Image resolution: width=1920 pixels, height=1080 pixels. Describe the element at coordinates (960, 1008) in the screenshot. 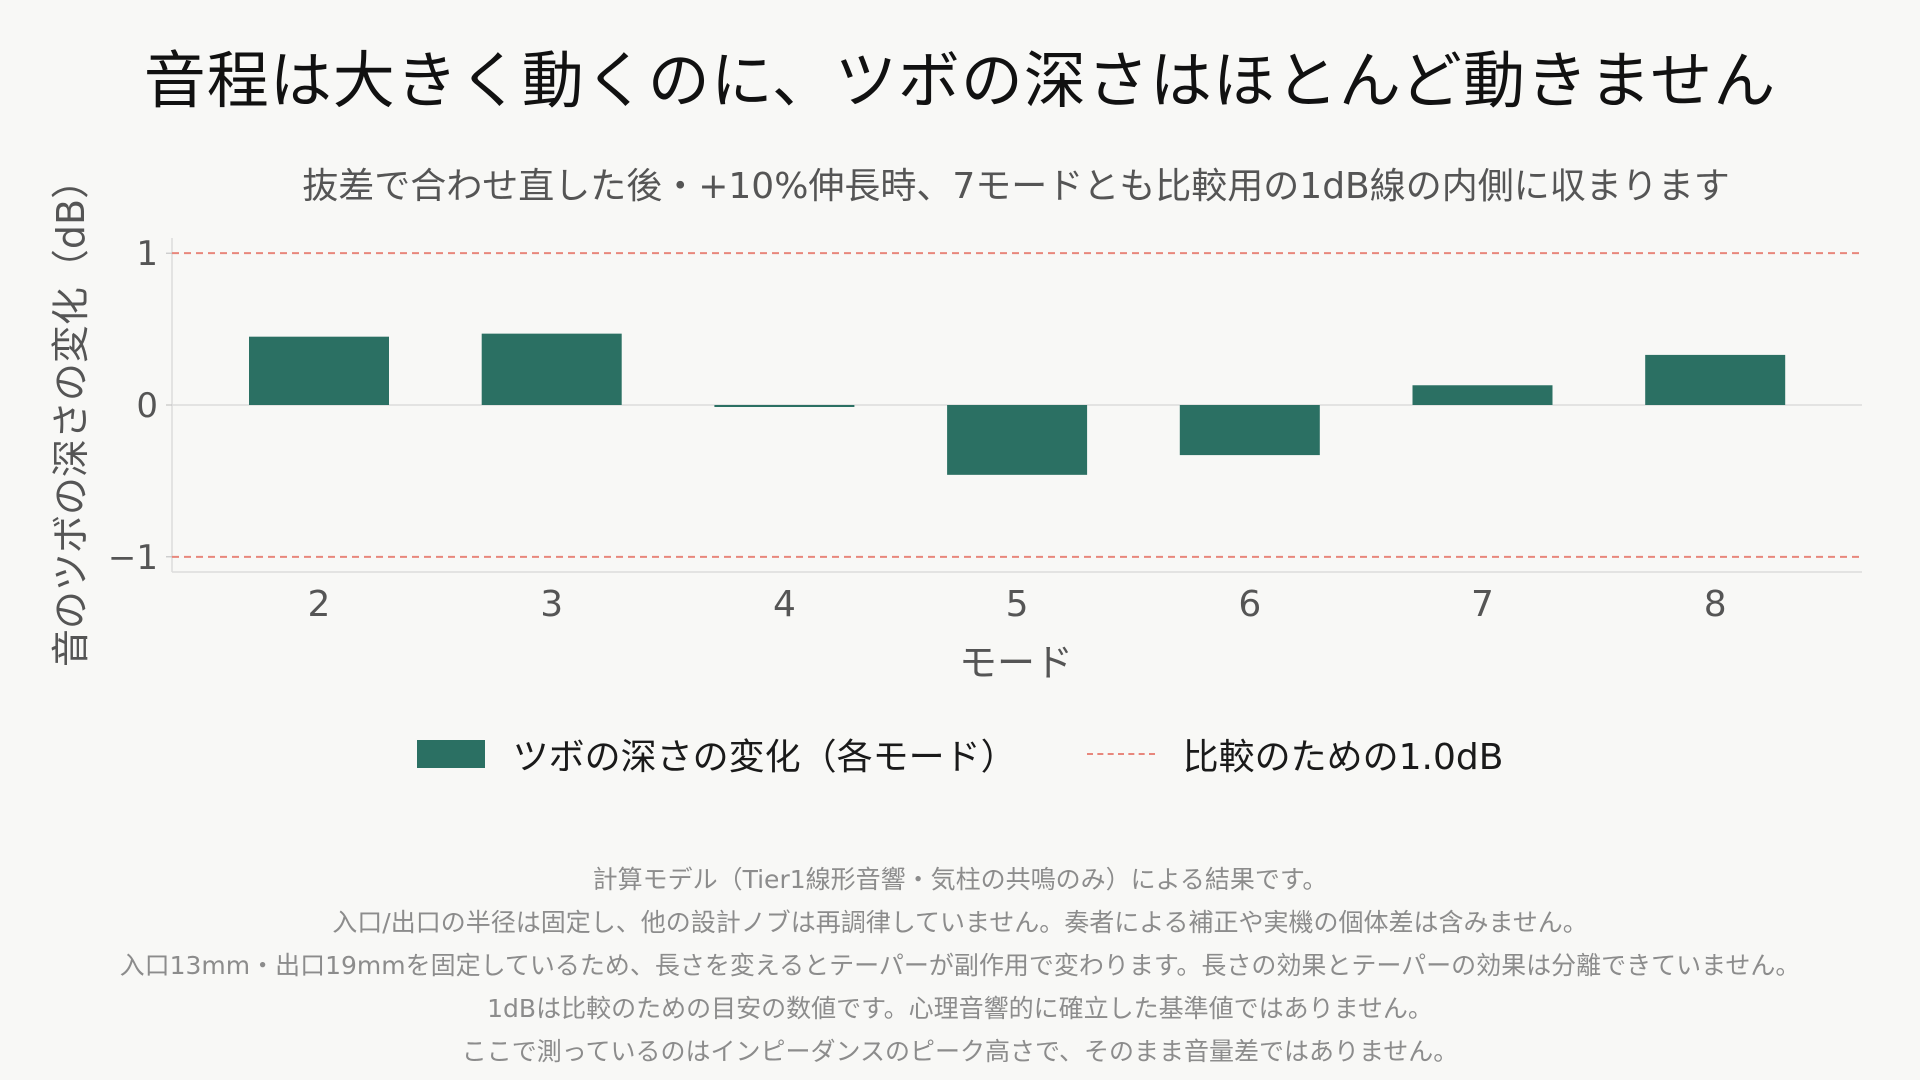

I see `footnote-line: 1dBは比較のための目安の数値です。心理音響的に確立した基準値ではありません。` at that location.